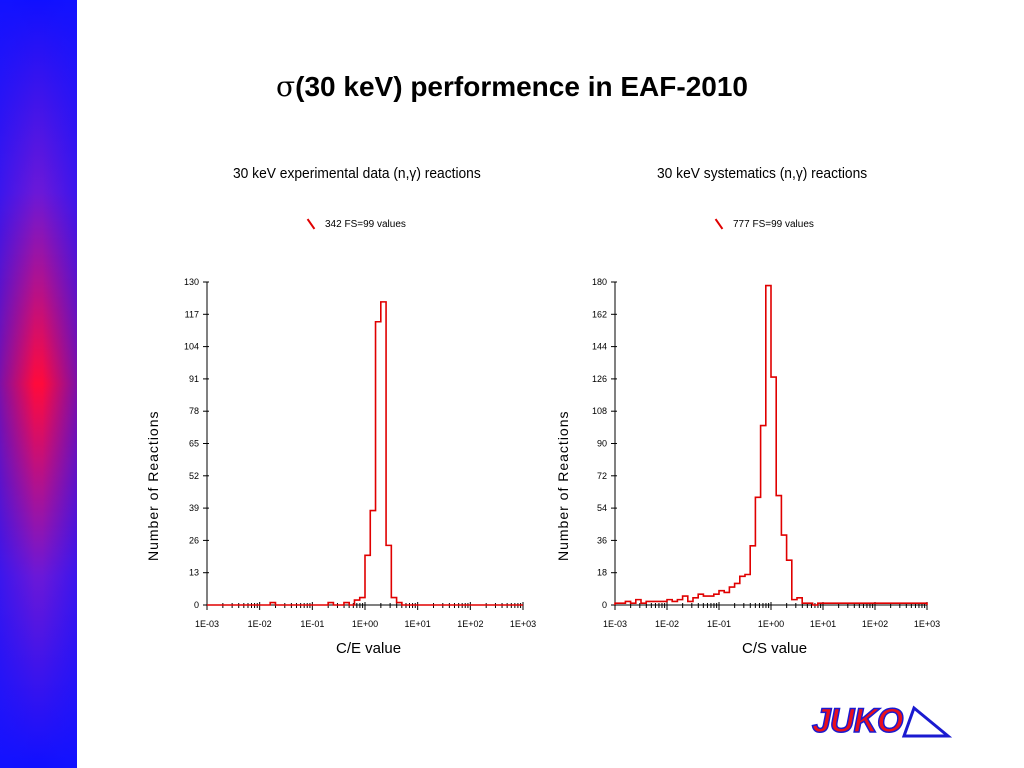 This screenshot has height=768, width=1024. I want to click on chart-title: 30 keV systematics (n,γ) reactions, so click(762, 173).